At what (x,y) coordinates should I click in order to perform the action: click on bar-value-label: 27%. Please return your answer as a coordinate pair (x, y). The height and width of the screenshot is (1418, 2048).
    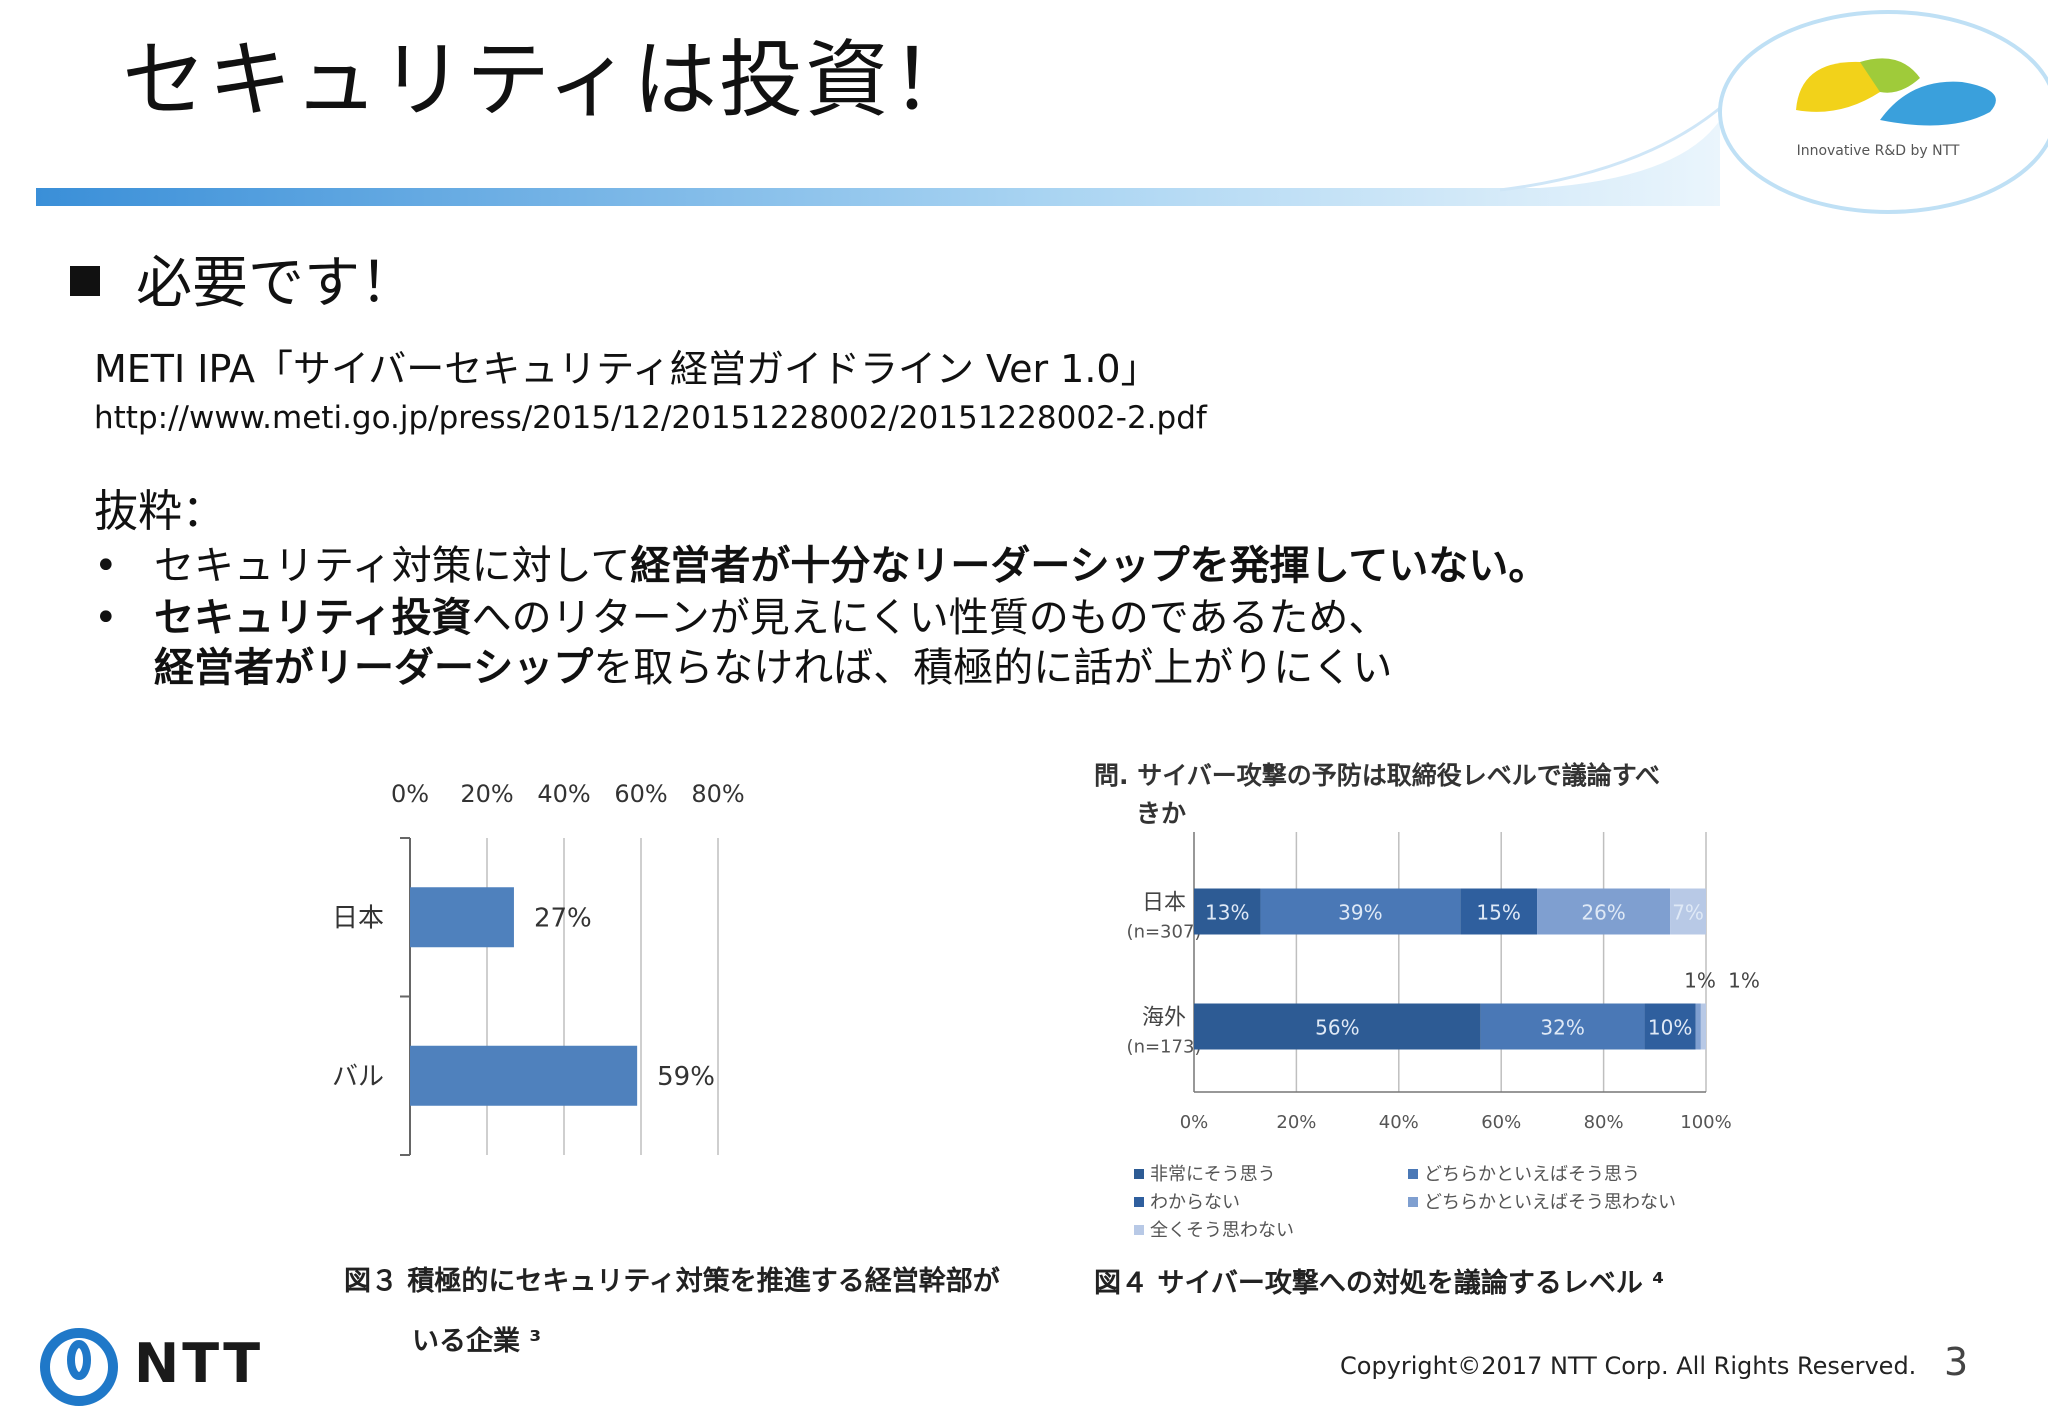
    Looking at the image, I should click on (563, 918).